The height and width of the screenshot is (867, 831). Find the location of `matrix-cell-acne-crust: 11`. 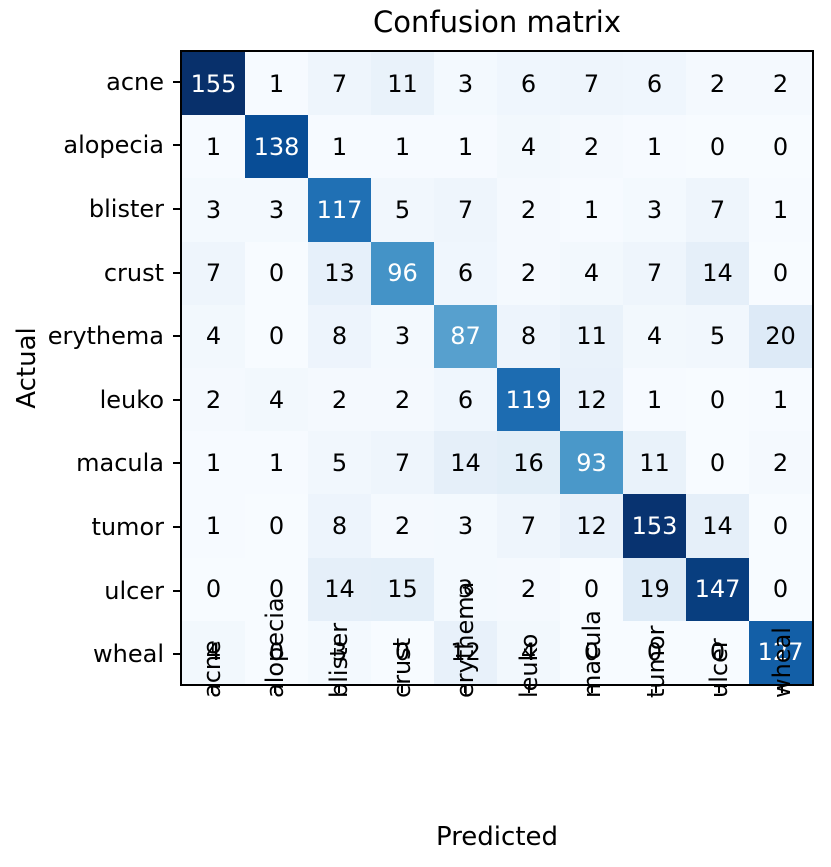

matrix-cell-acne-crust: 11 is located at coordinates (402, 84).